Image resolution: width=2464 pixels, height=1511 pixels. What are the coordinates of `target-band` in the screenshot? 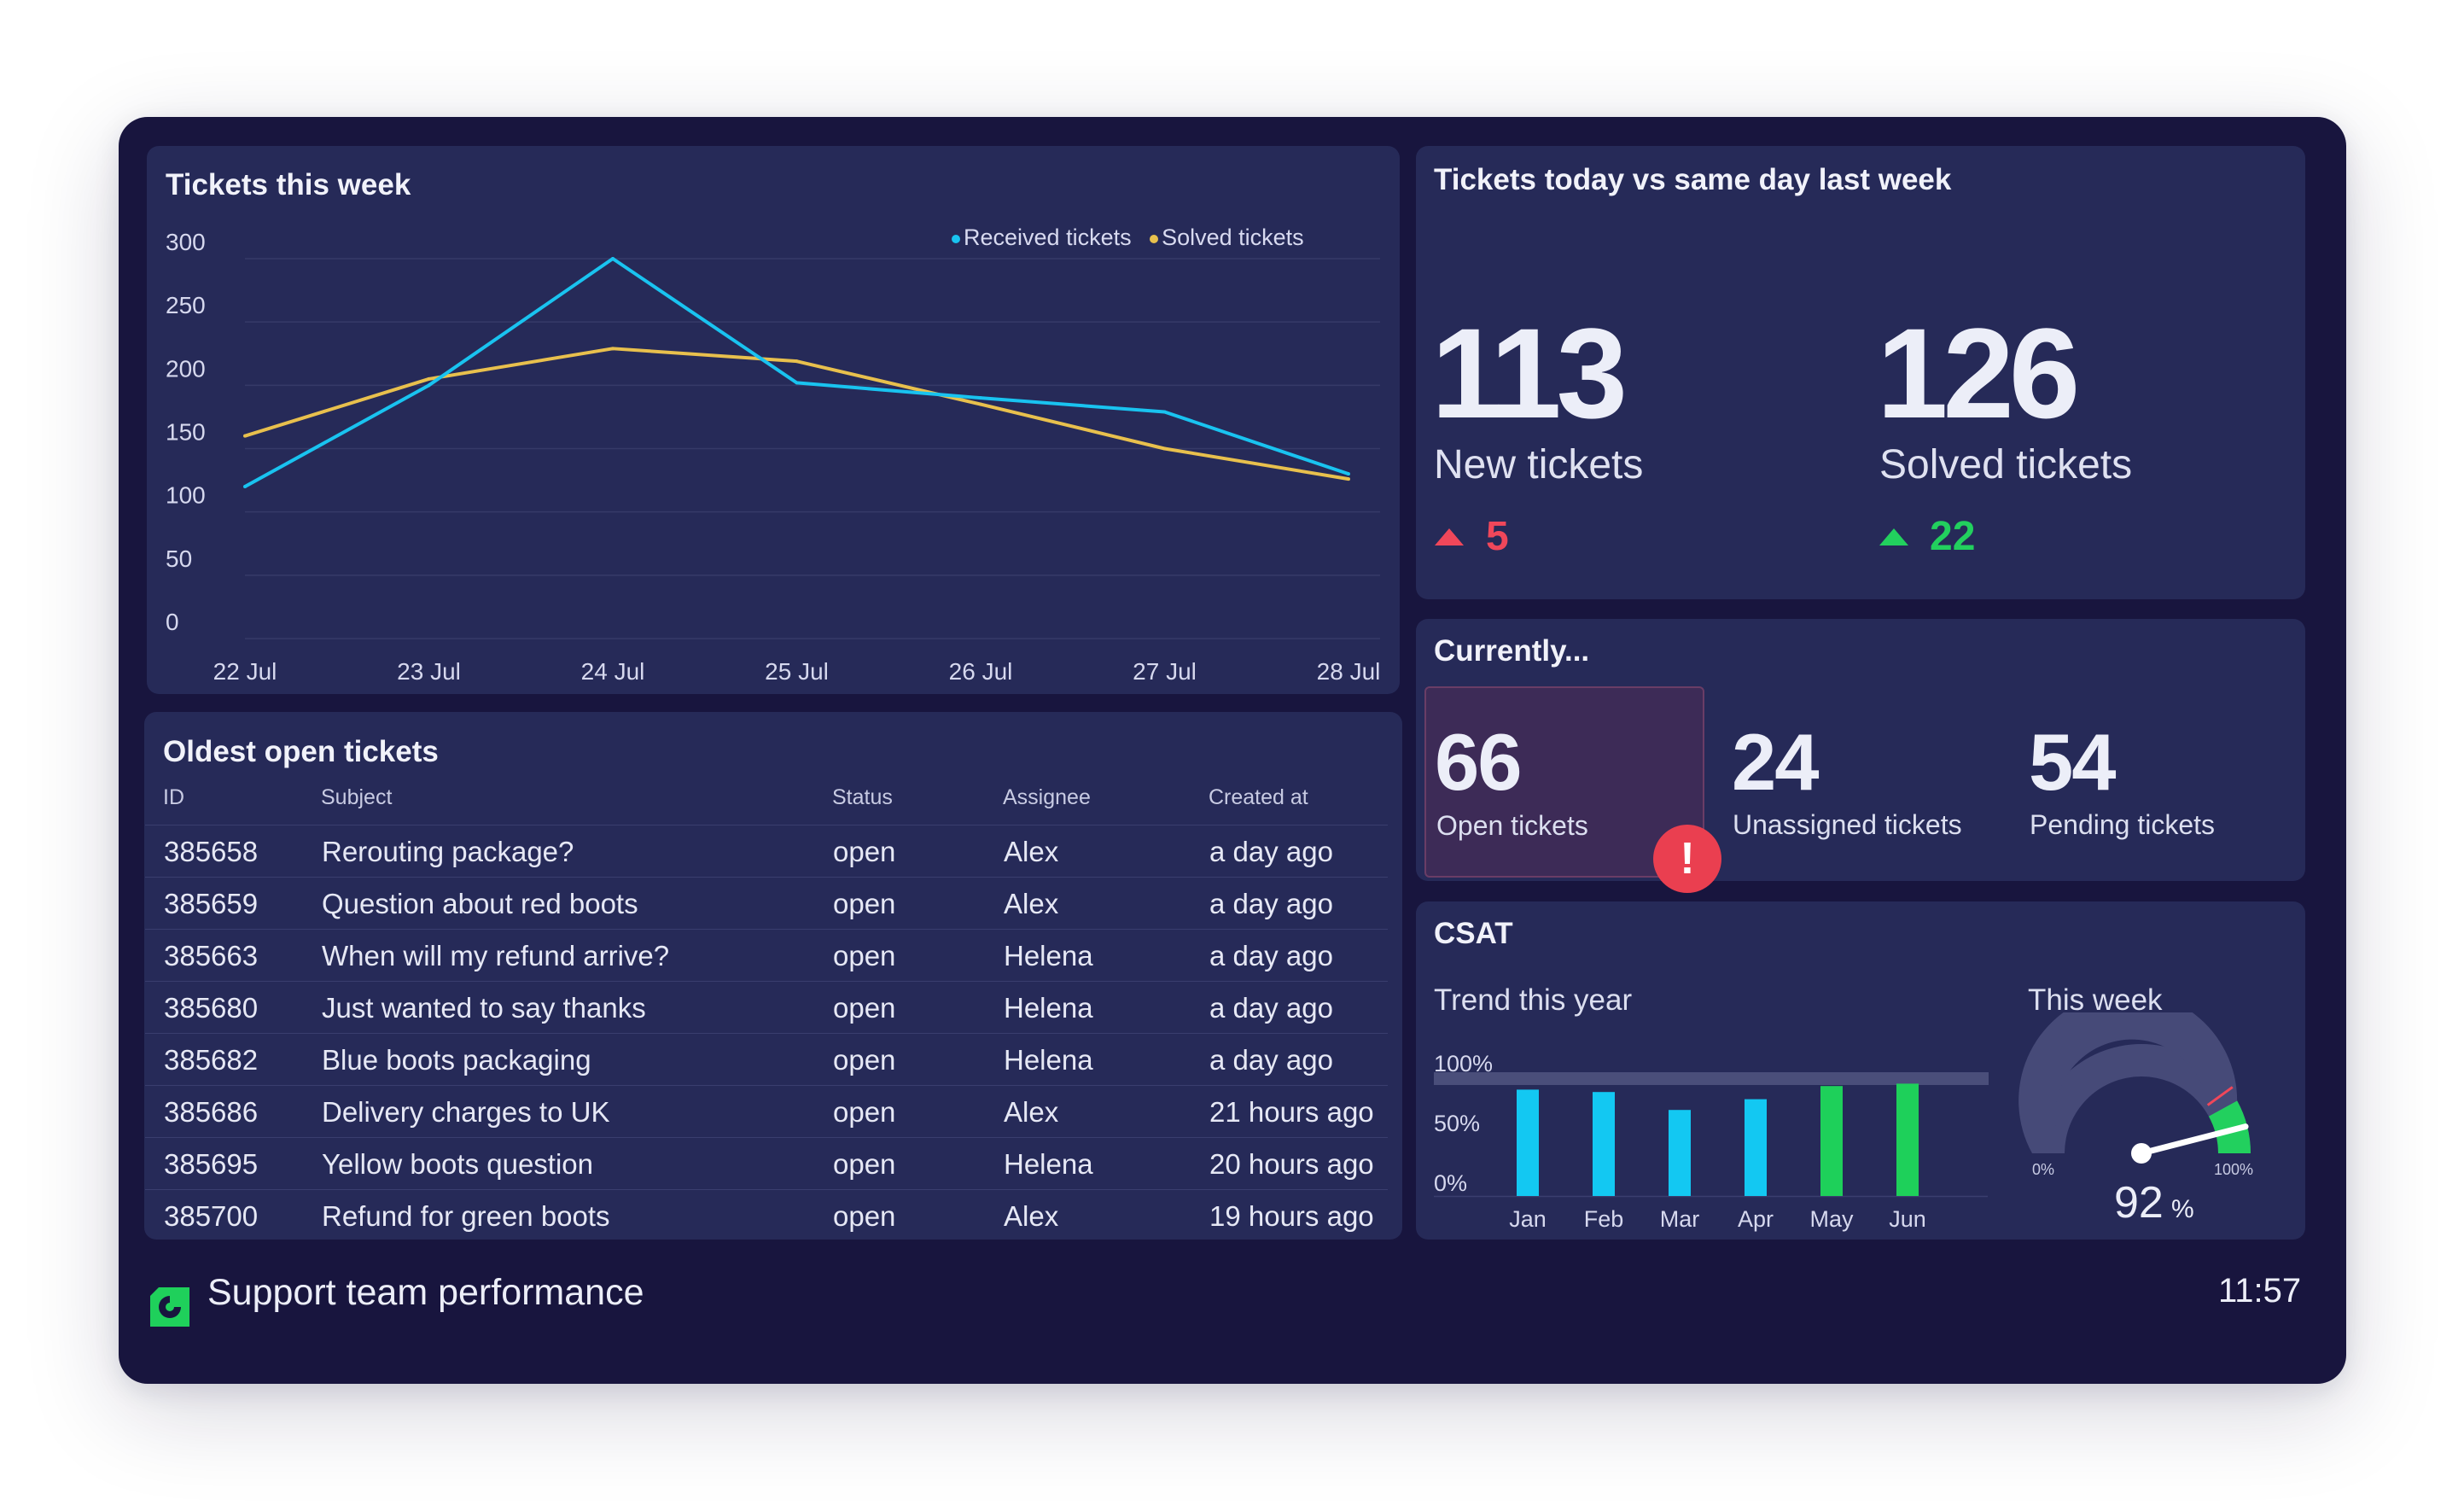 It's located at (1711, 1078).